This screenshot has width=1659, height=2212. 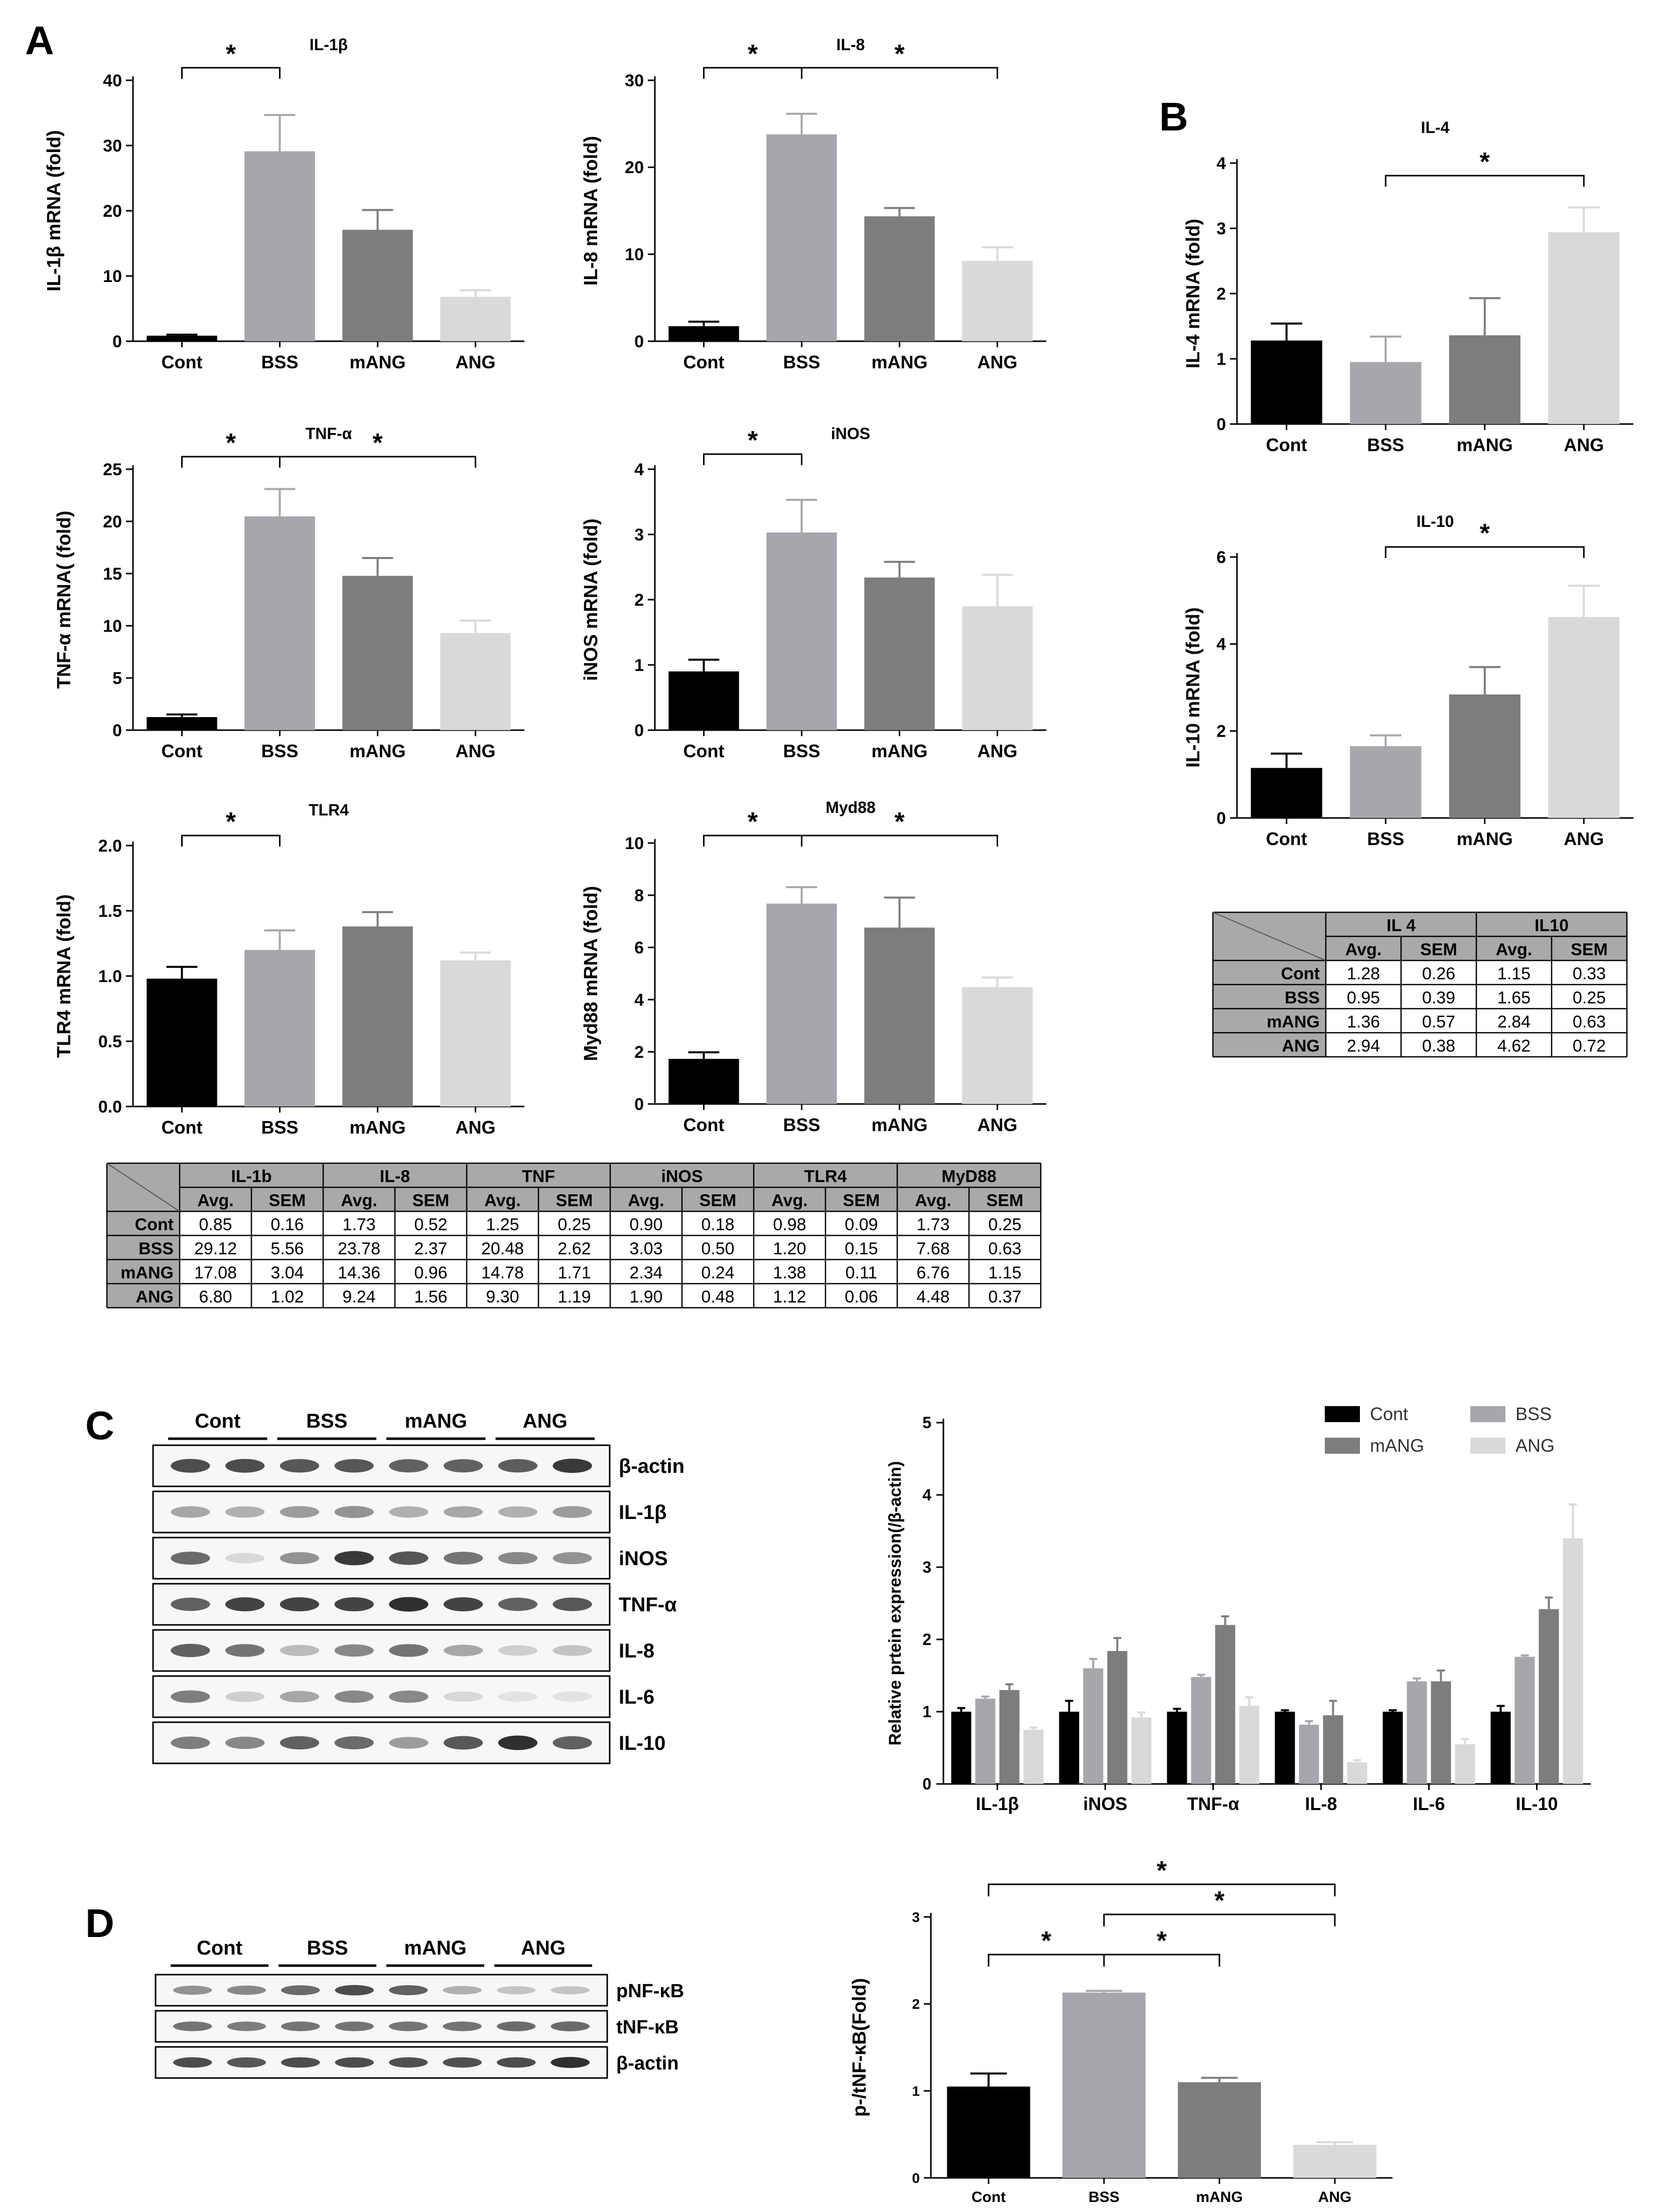 I want to click on tlr4-significance-bracket, so click(x=231, y=841).